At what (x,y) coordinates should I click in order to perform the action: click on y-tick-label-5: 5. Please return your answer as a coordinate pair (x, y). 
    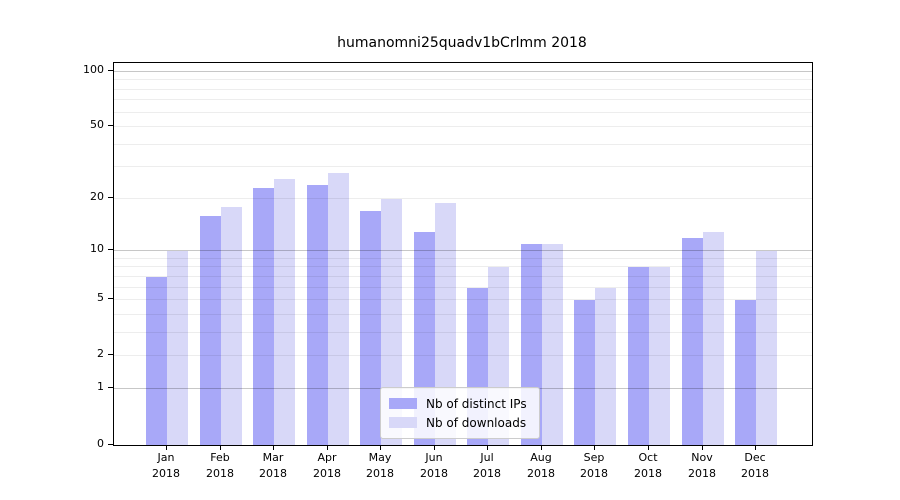
    Looking at the image, I should click on (100, 297).